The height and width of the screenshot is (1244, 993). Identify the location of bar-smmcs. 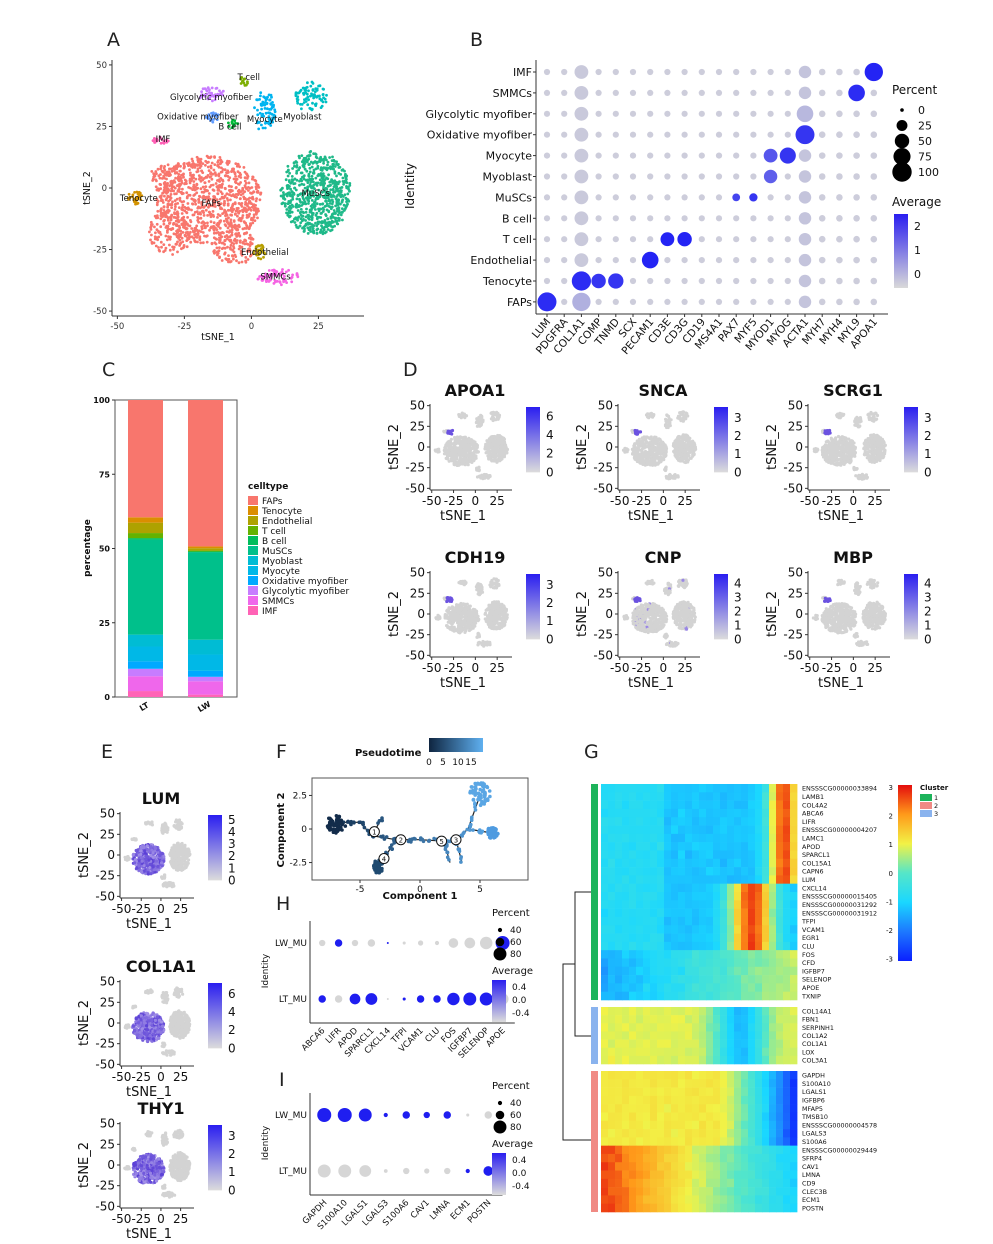
(205, 688).